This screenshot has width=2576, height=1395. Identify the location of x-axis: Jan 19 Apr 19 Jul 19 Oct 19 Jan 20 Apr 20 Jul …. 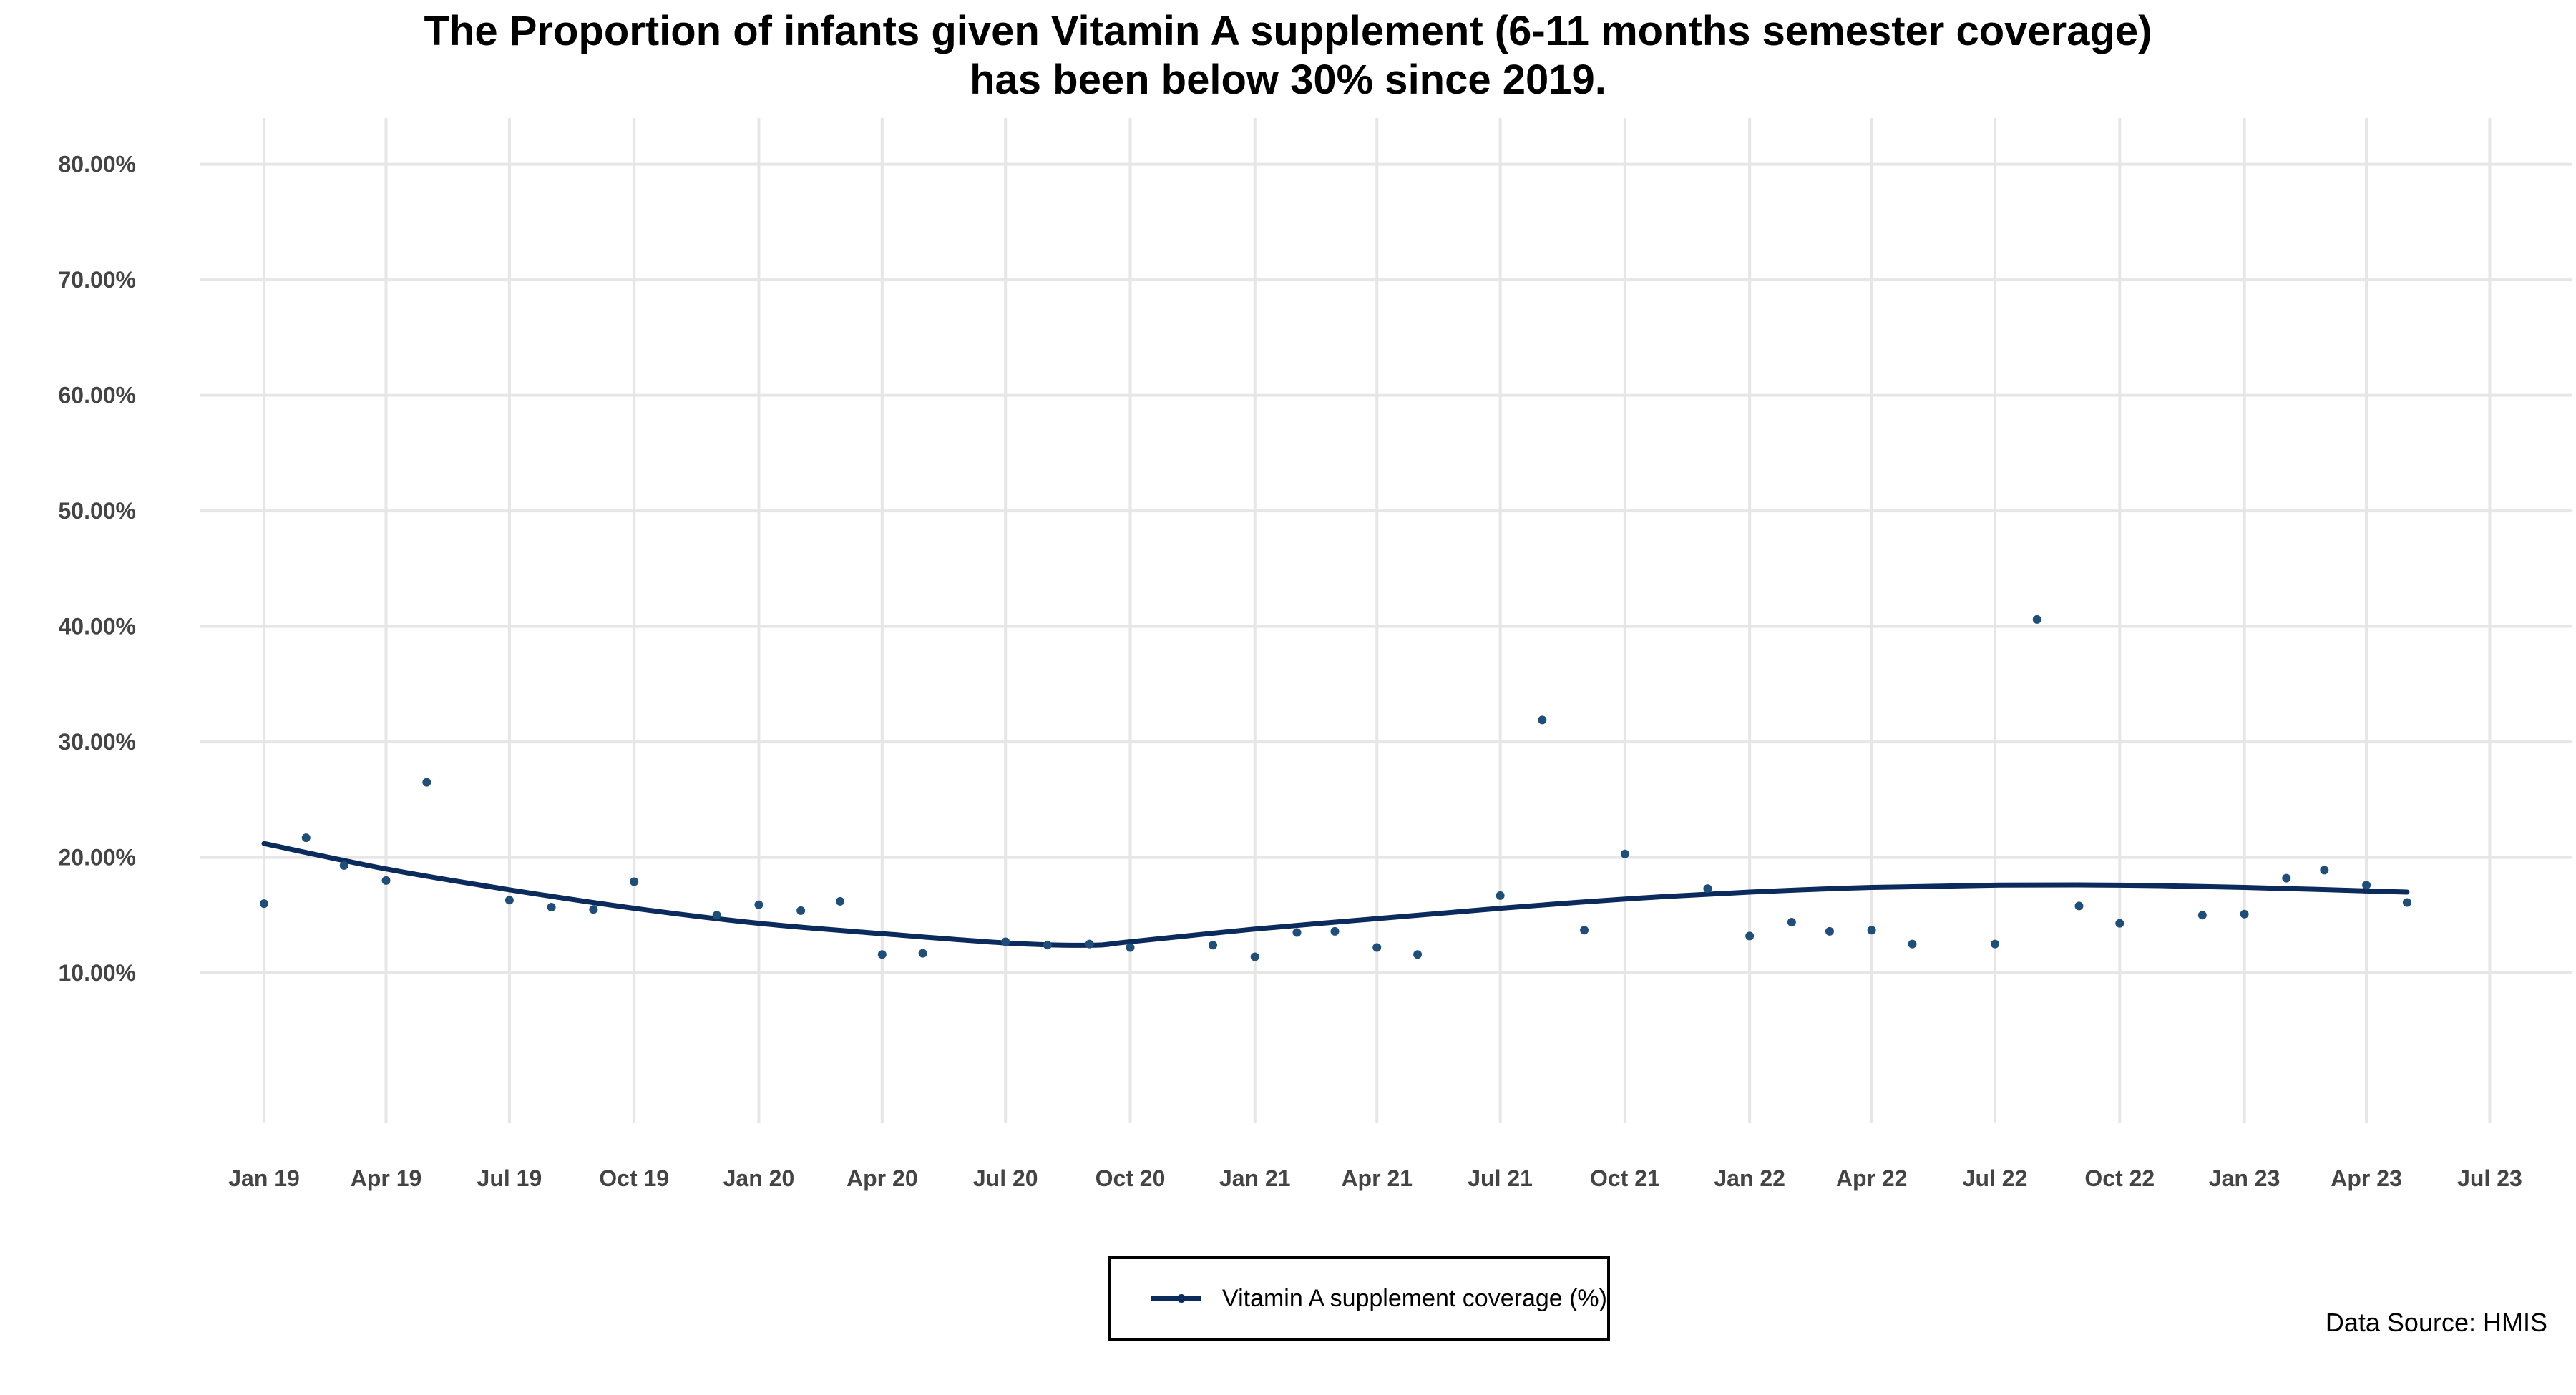
(1375, 1178).